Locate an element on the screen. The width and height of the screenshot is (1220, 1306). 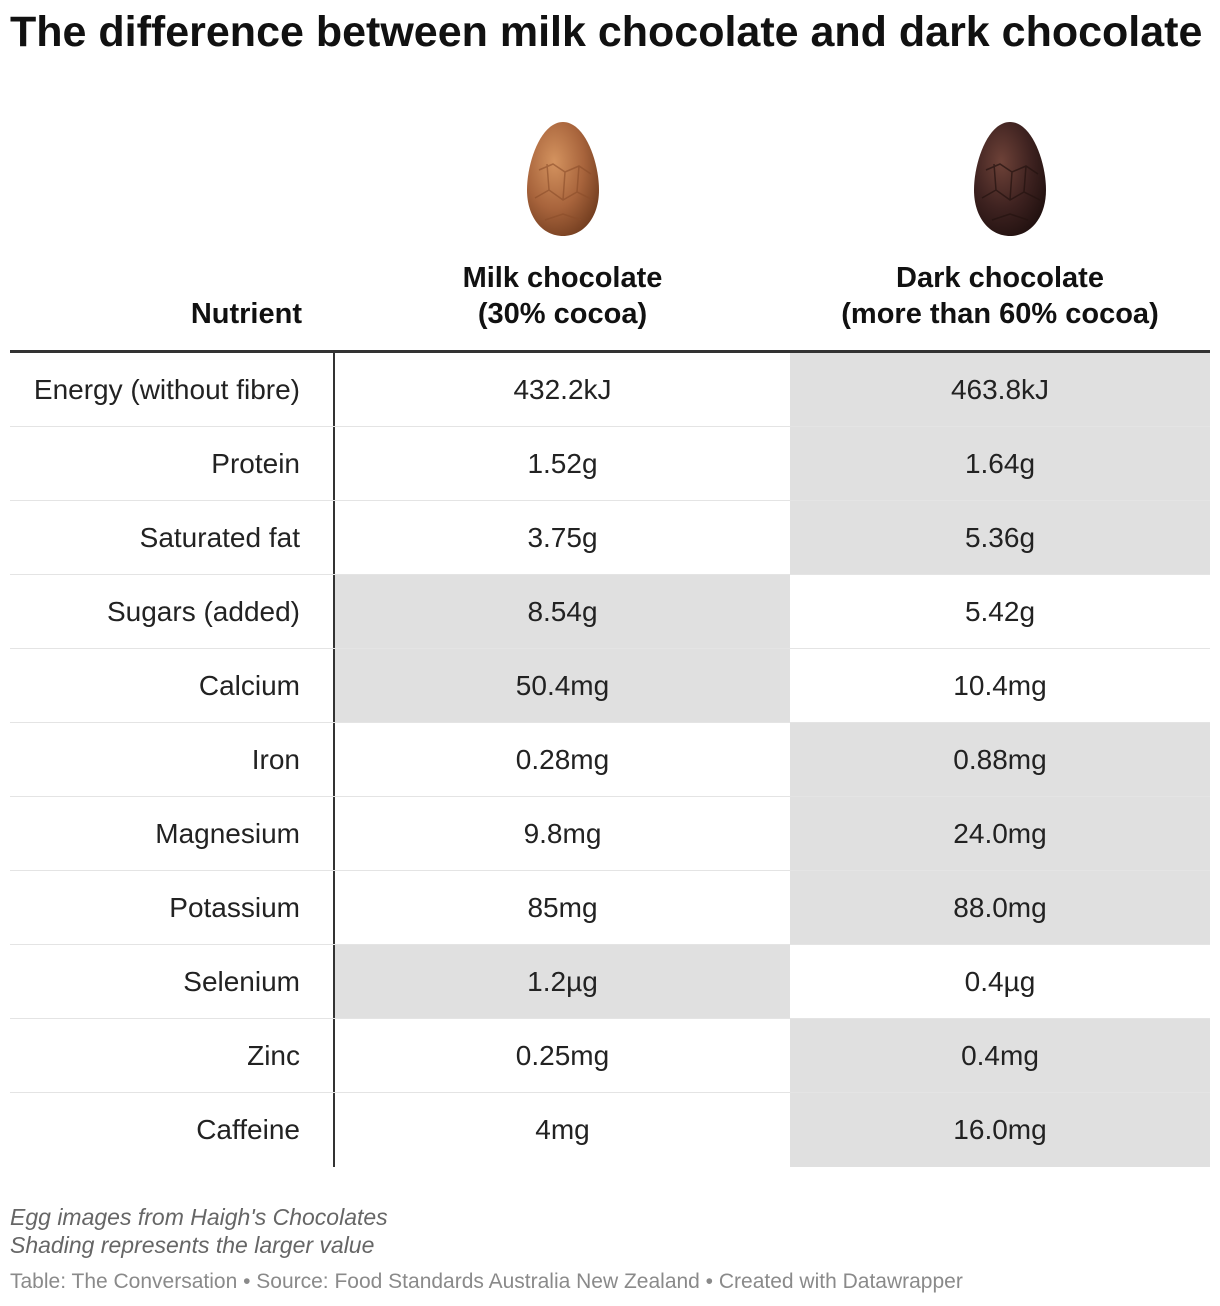
dark-value: 1.64g is located at coordinates (1000, 463).